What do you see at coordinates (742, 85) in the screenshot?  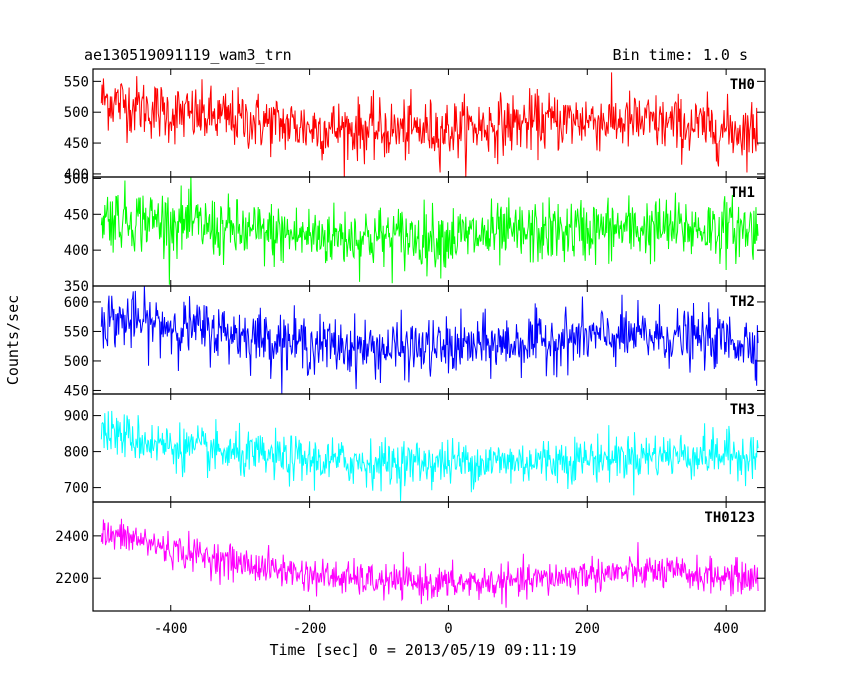 I see `series-label-th0: TH0` at bounding box center [742, 85].